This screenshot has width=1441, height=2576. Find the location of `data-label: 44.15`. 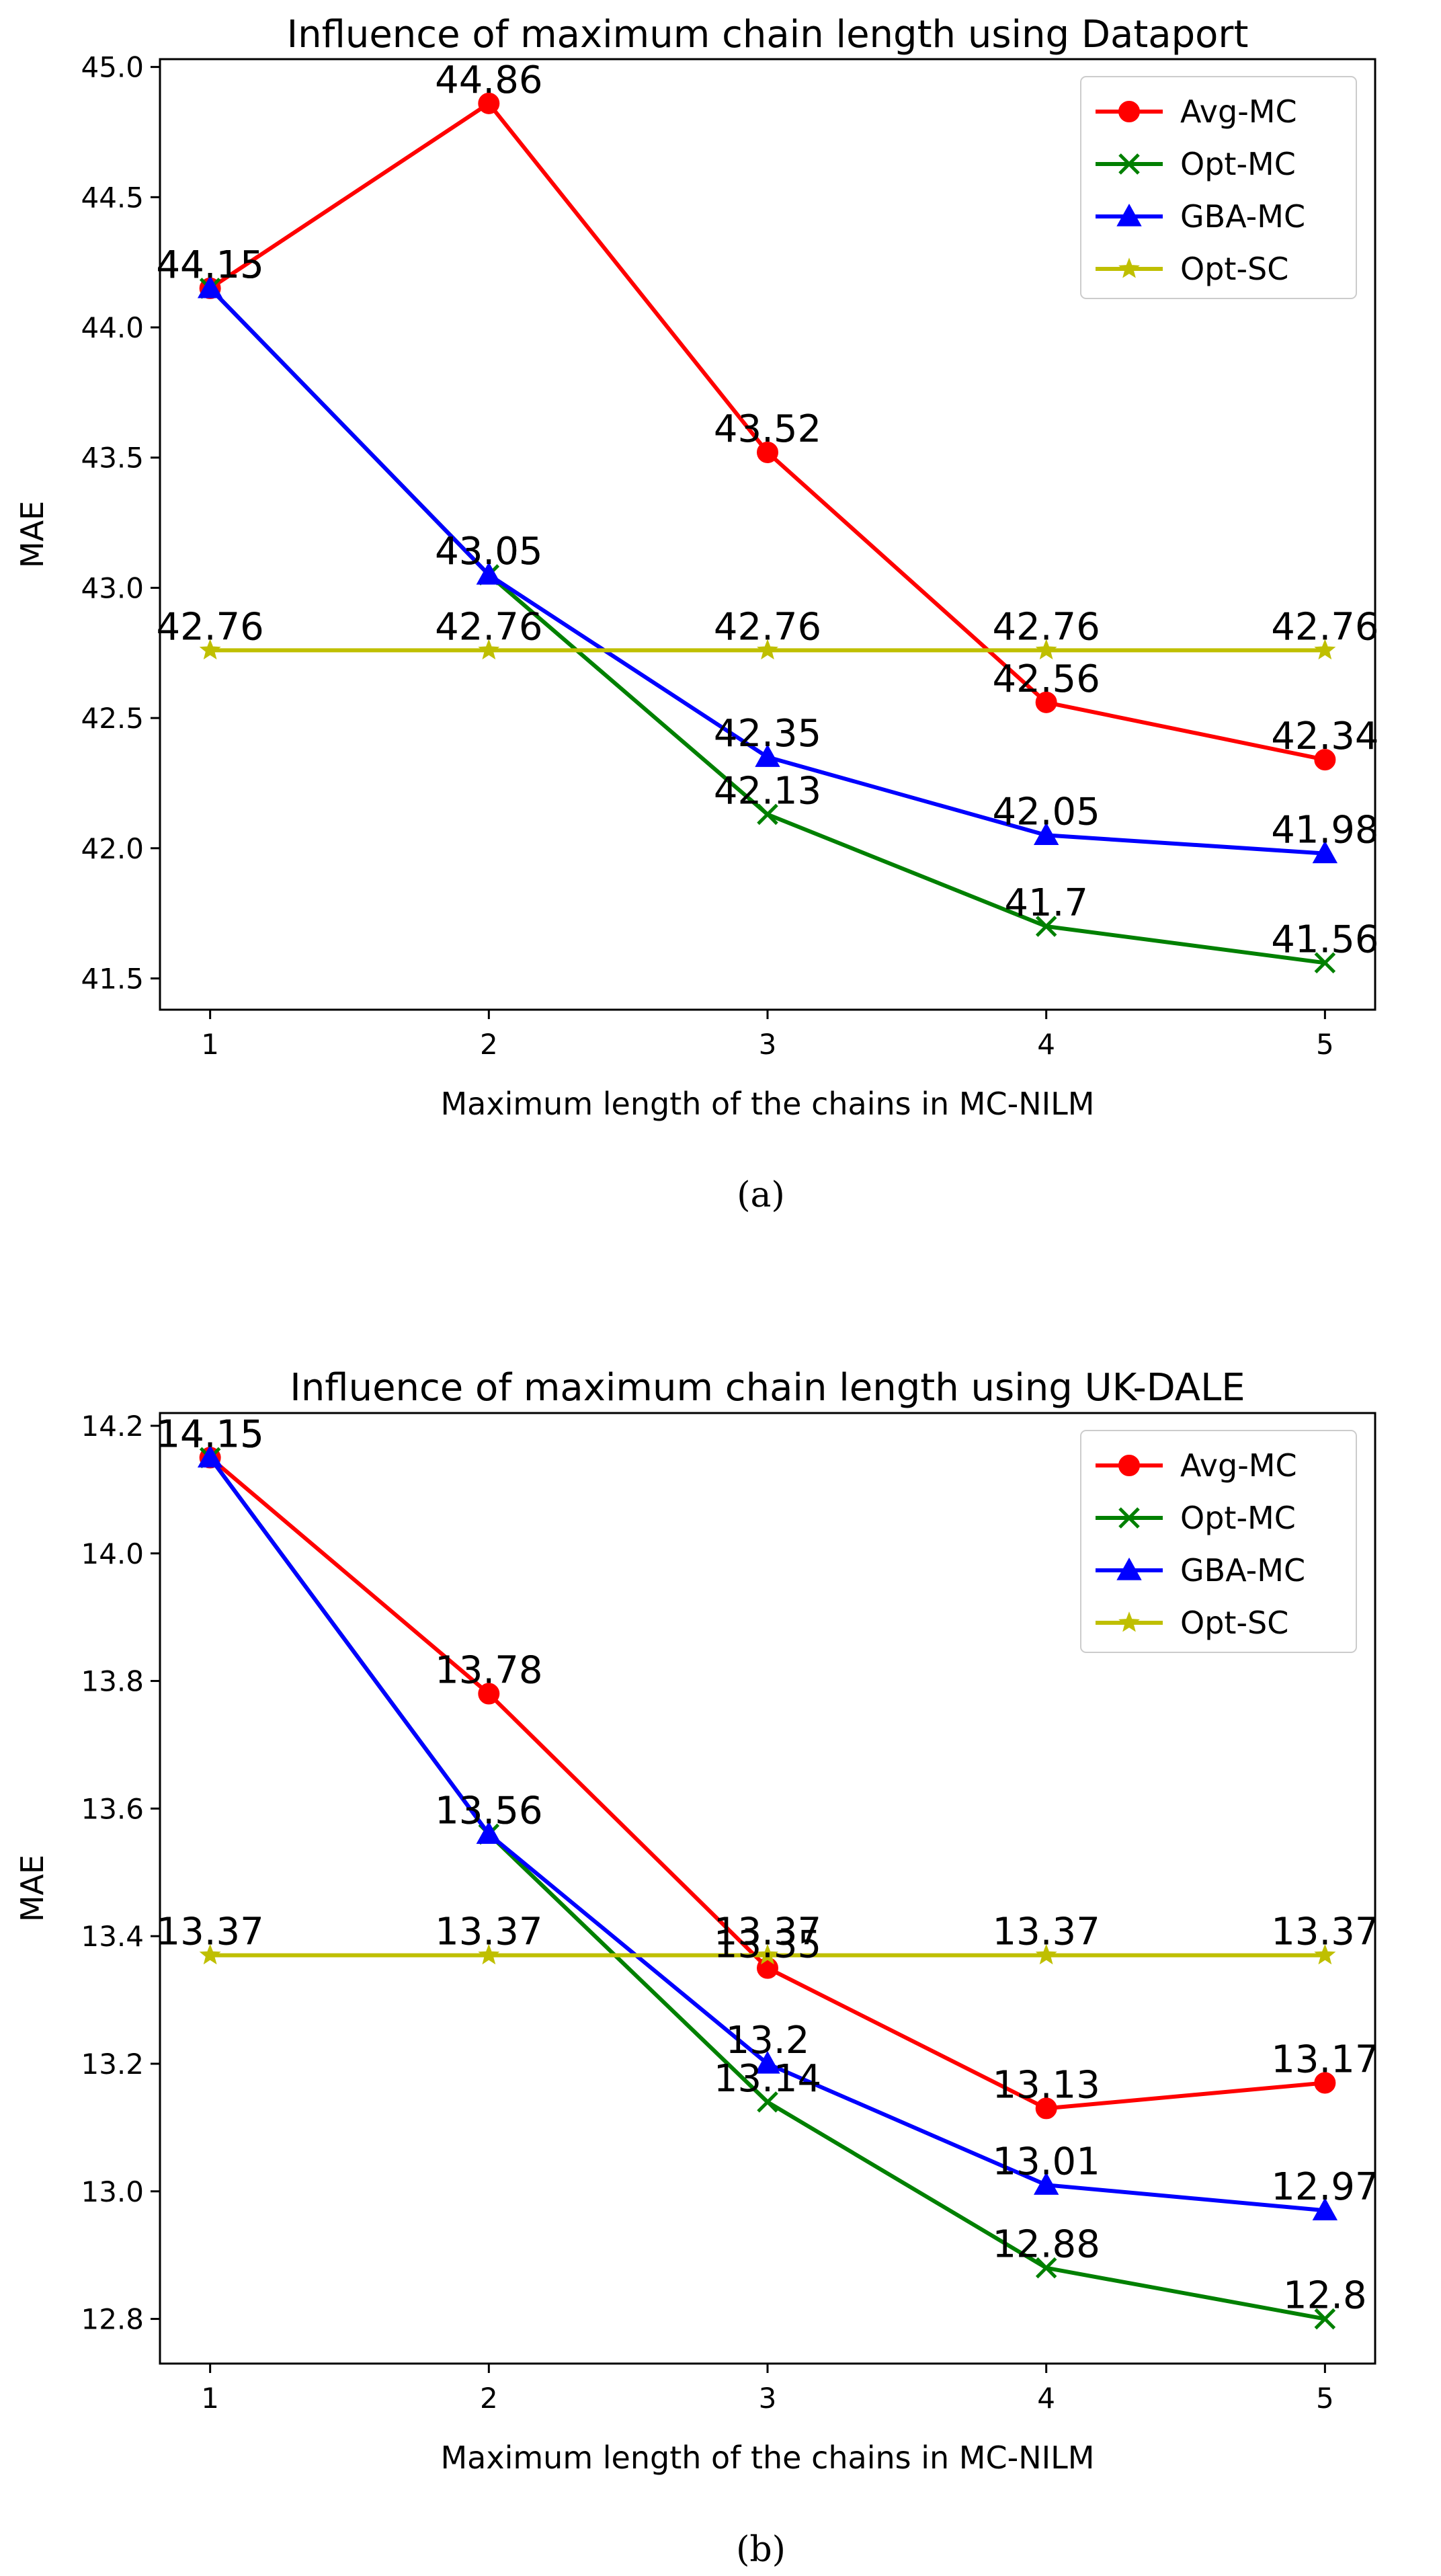

data-label: 44.15 is located at coordinates (209, 265).